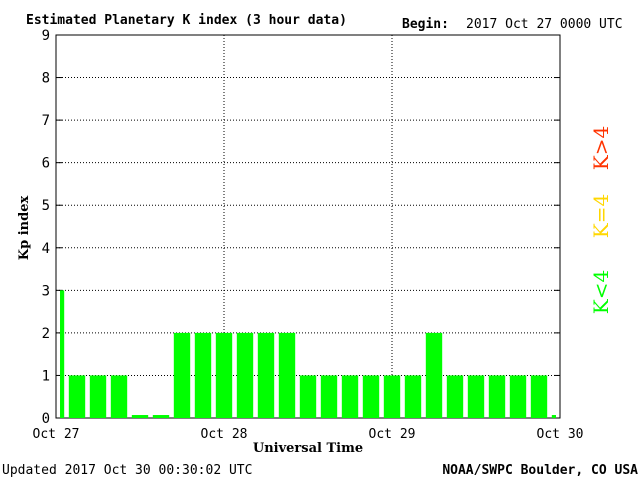 The width and height of the screenshot is (640, 480). I want to click on x-tick-label: Oct 28, so click(224, 434).